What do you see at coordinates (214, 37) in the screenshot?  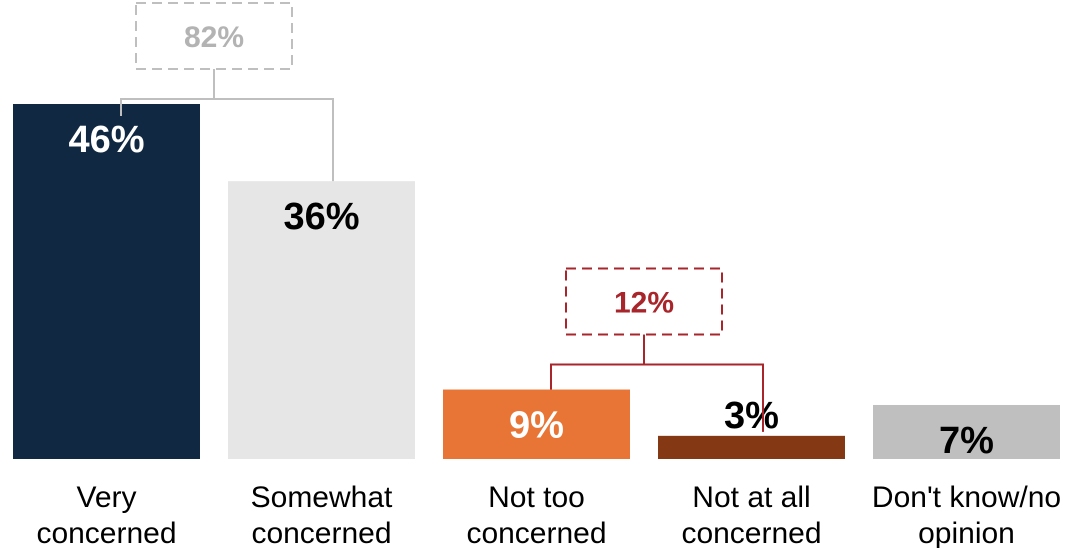 I see `group-label-0: 82%` at bounding box center [214, 37].